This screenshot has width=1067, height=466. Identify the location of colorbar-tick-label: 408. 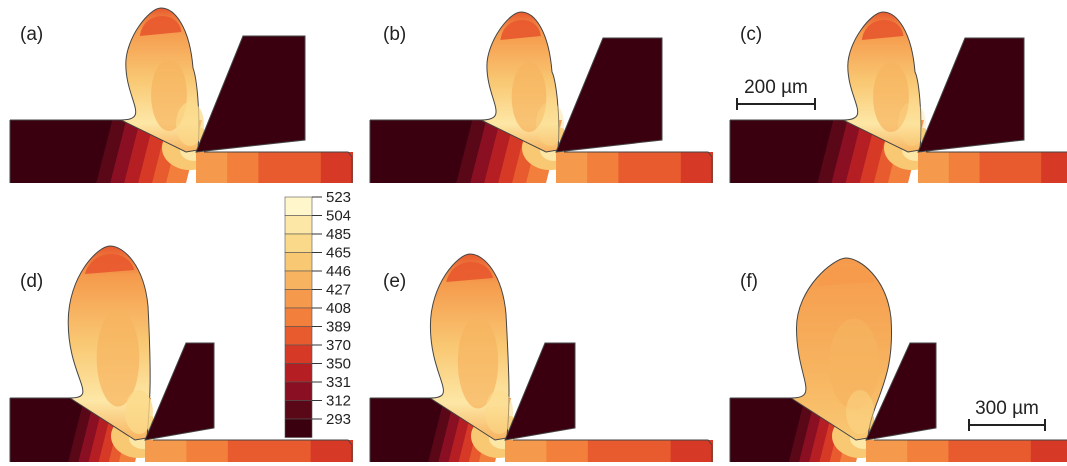
(338, 308).